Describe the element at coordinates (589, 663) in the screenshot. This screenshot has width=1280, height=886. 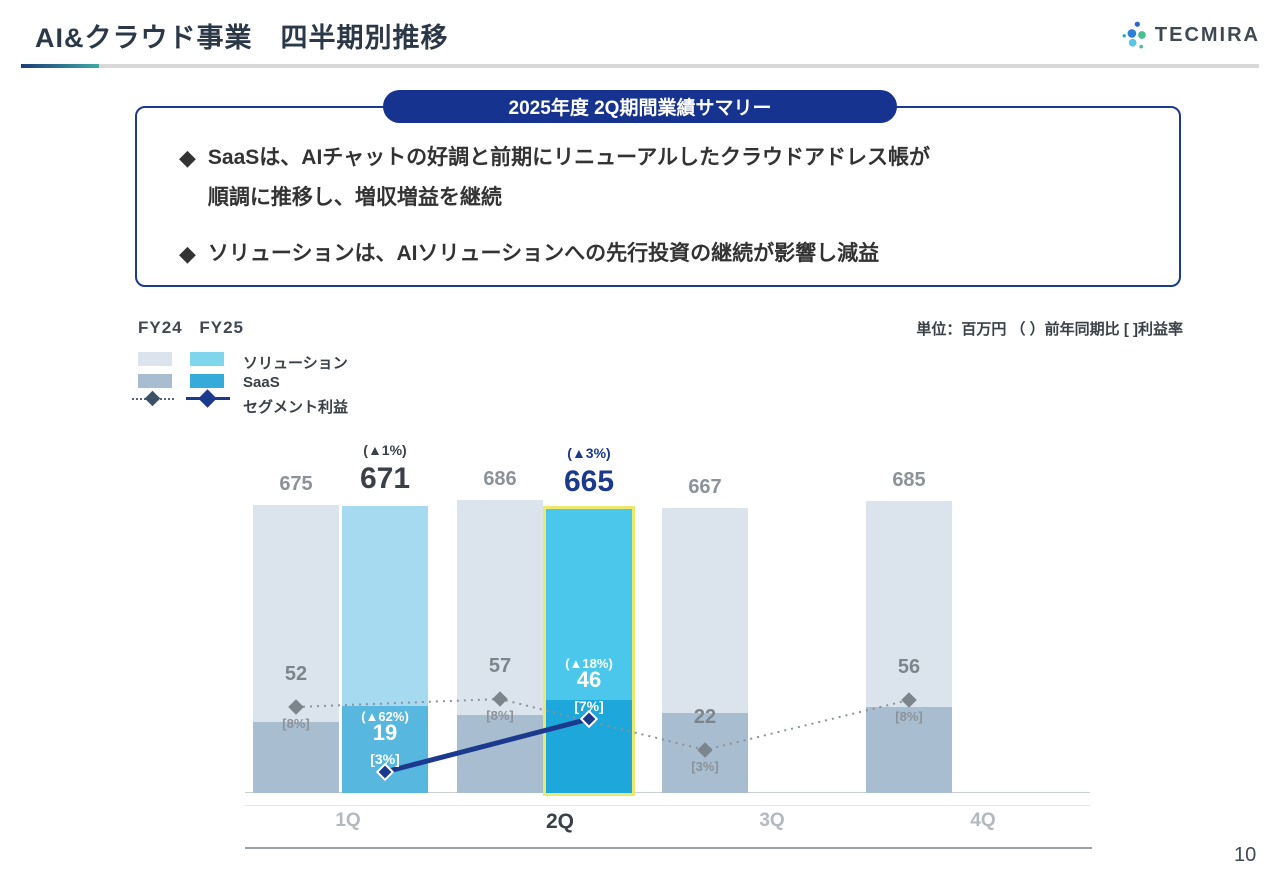
I see `fy25-profit-yoy-2q: (▲18%)` at that location.